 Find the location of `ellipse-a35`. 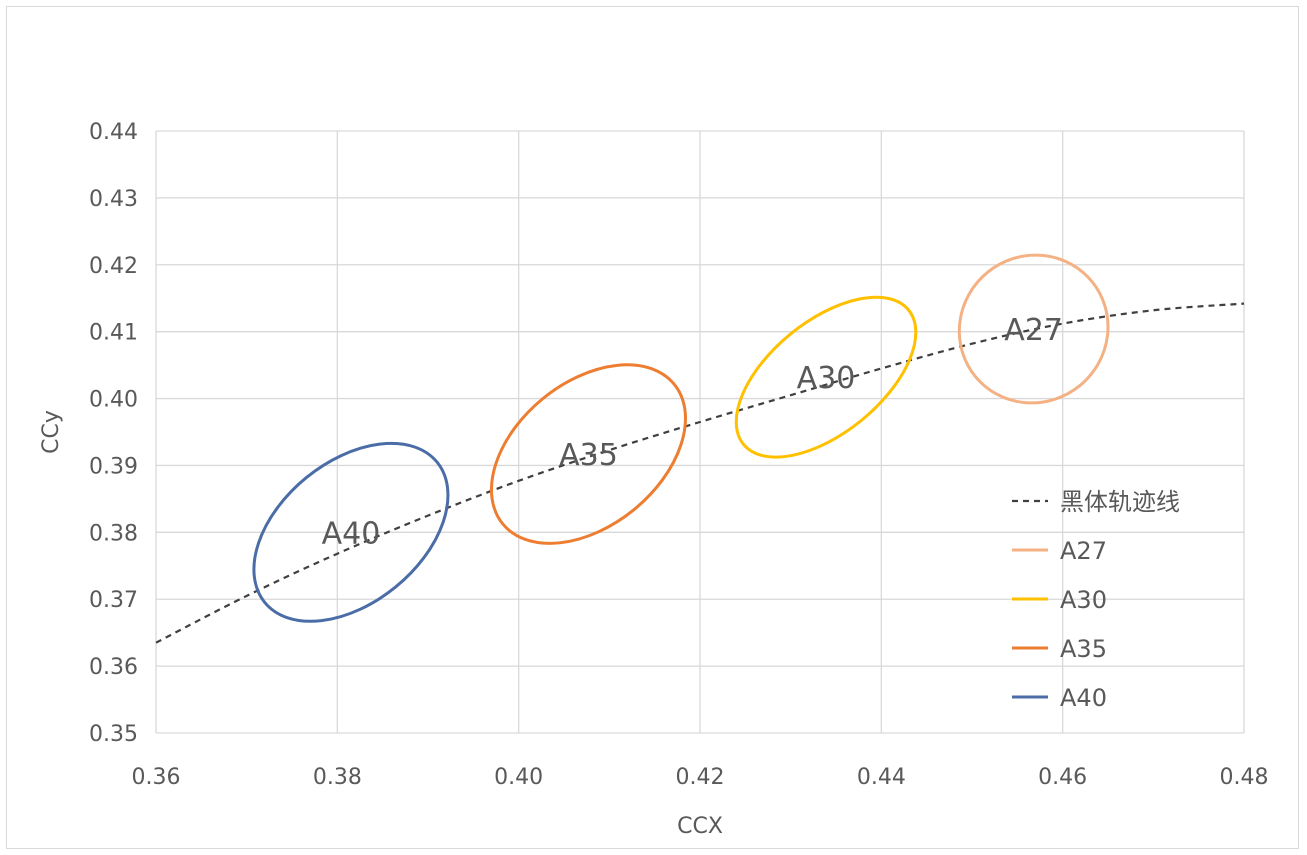

ellipse-a35 is located at coordinates (588, 454).